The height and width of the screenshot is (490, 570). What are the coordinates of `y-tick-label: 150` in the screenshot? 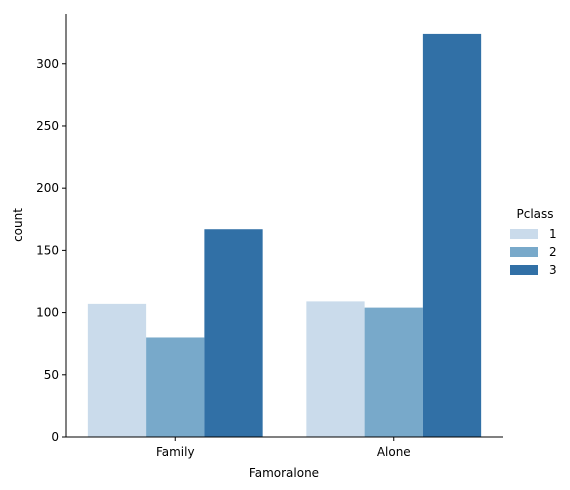 It's located at (47, 250).